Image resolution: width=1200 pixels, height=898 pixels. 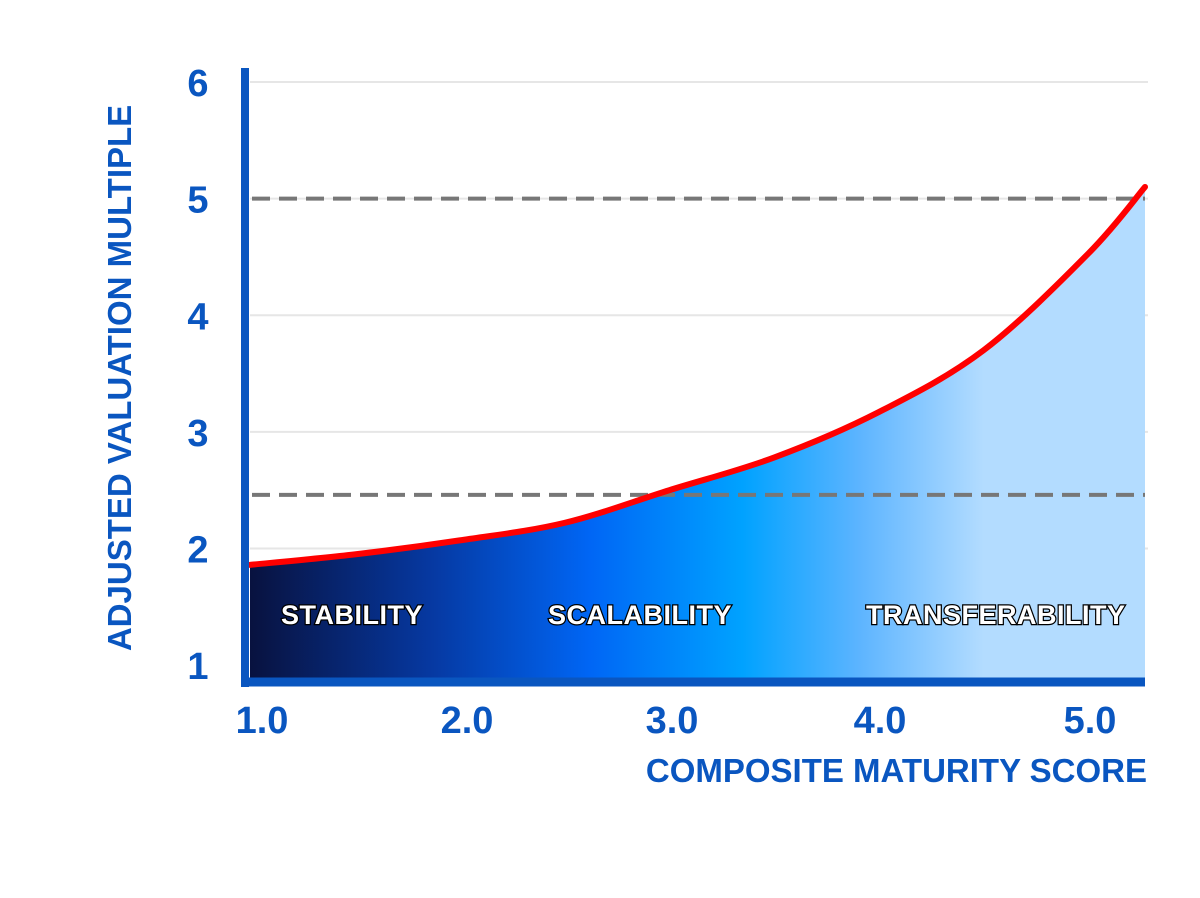 I want to click on x-tick-label: 2.0, so click(x=467, y=721).